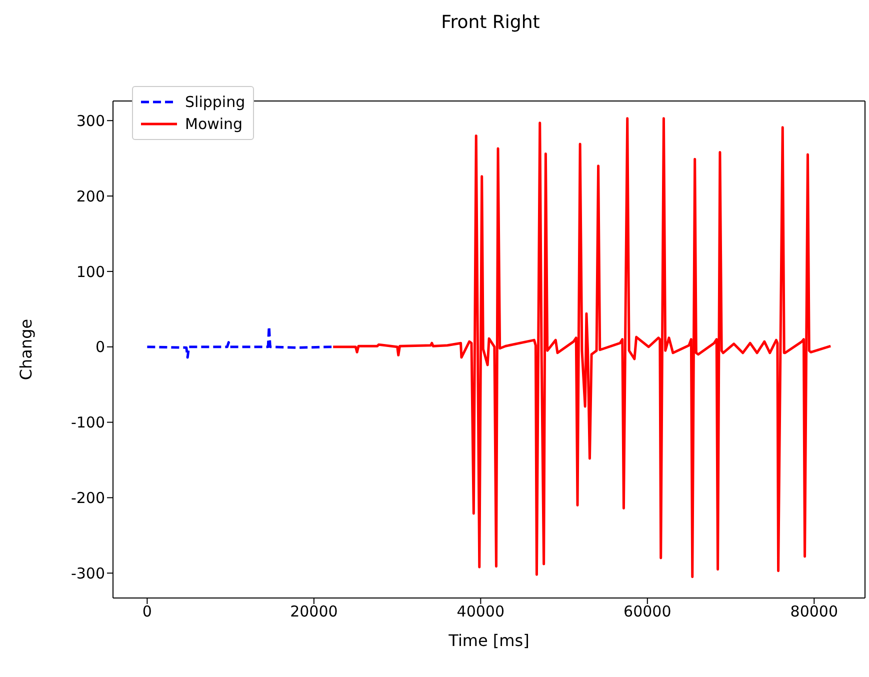 The image size is (869, 677). Describe the element at coordinates (87, 423) in the screenshot. I see `y-tick-label: -100` at that location.